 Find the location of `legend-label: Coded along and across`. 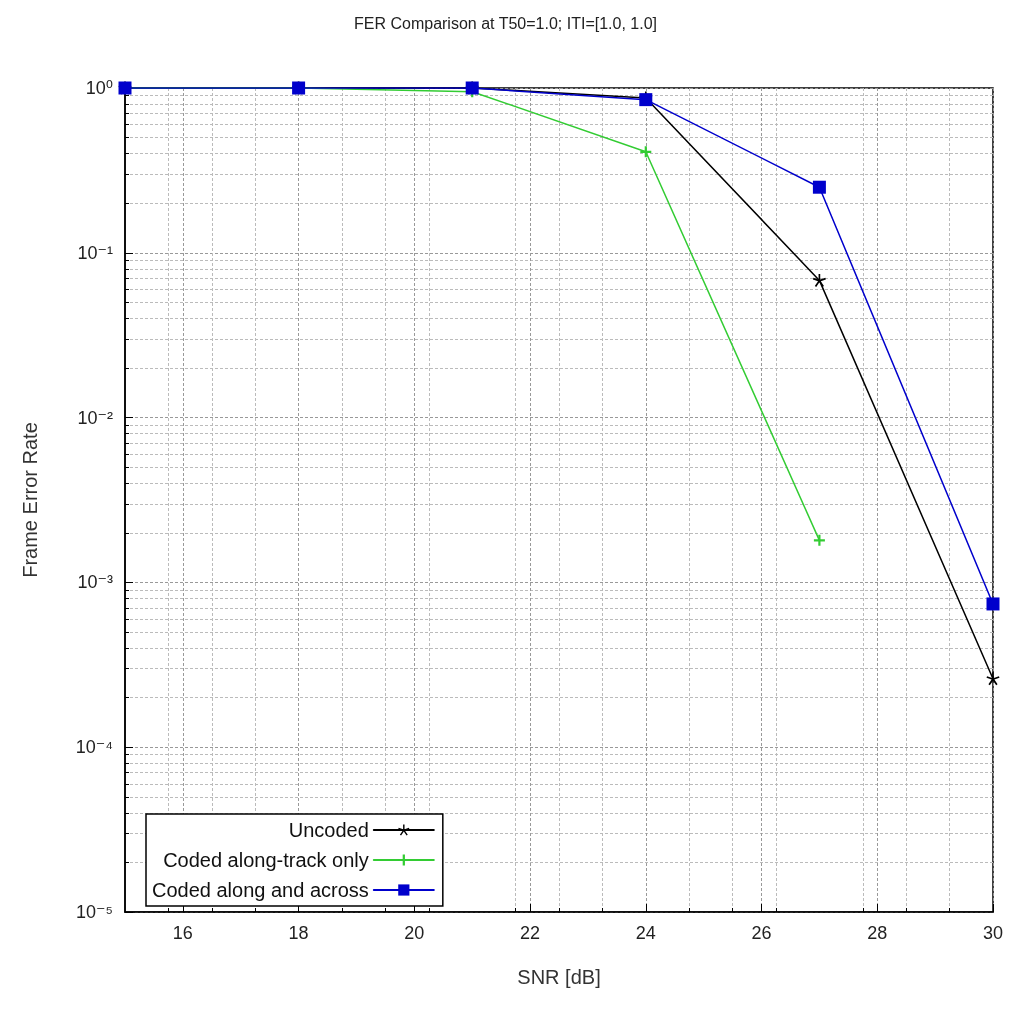

legend-label: Coded along and across is located at coordinates (260, 890).